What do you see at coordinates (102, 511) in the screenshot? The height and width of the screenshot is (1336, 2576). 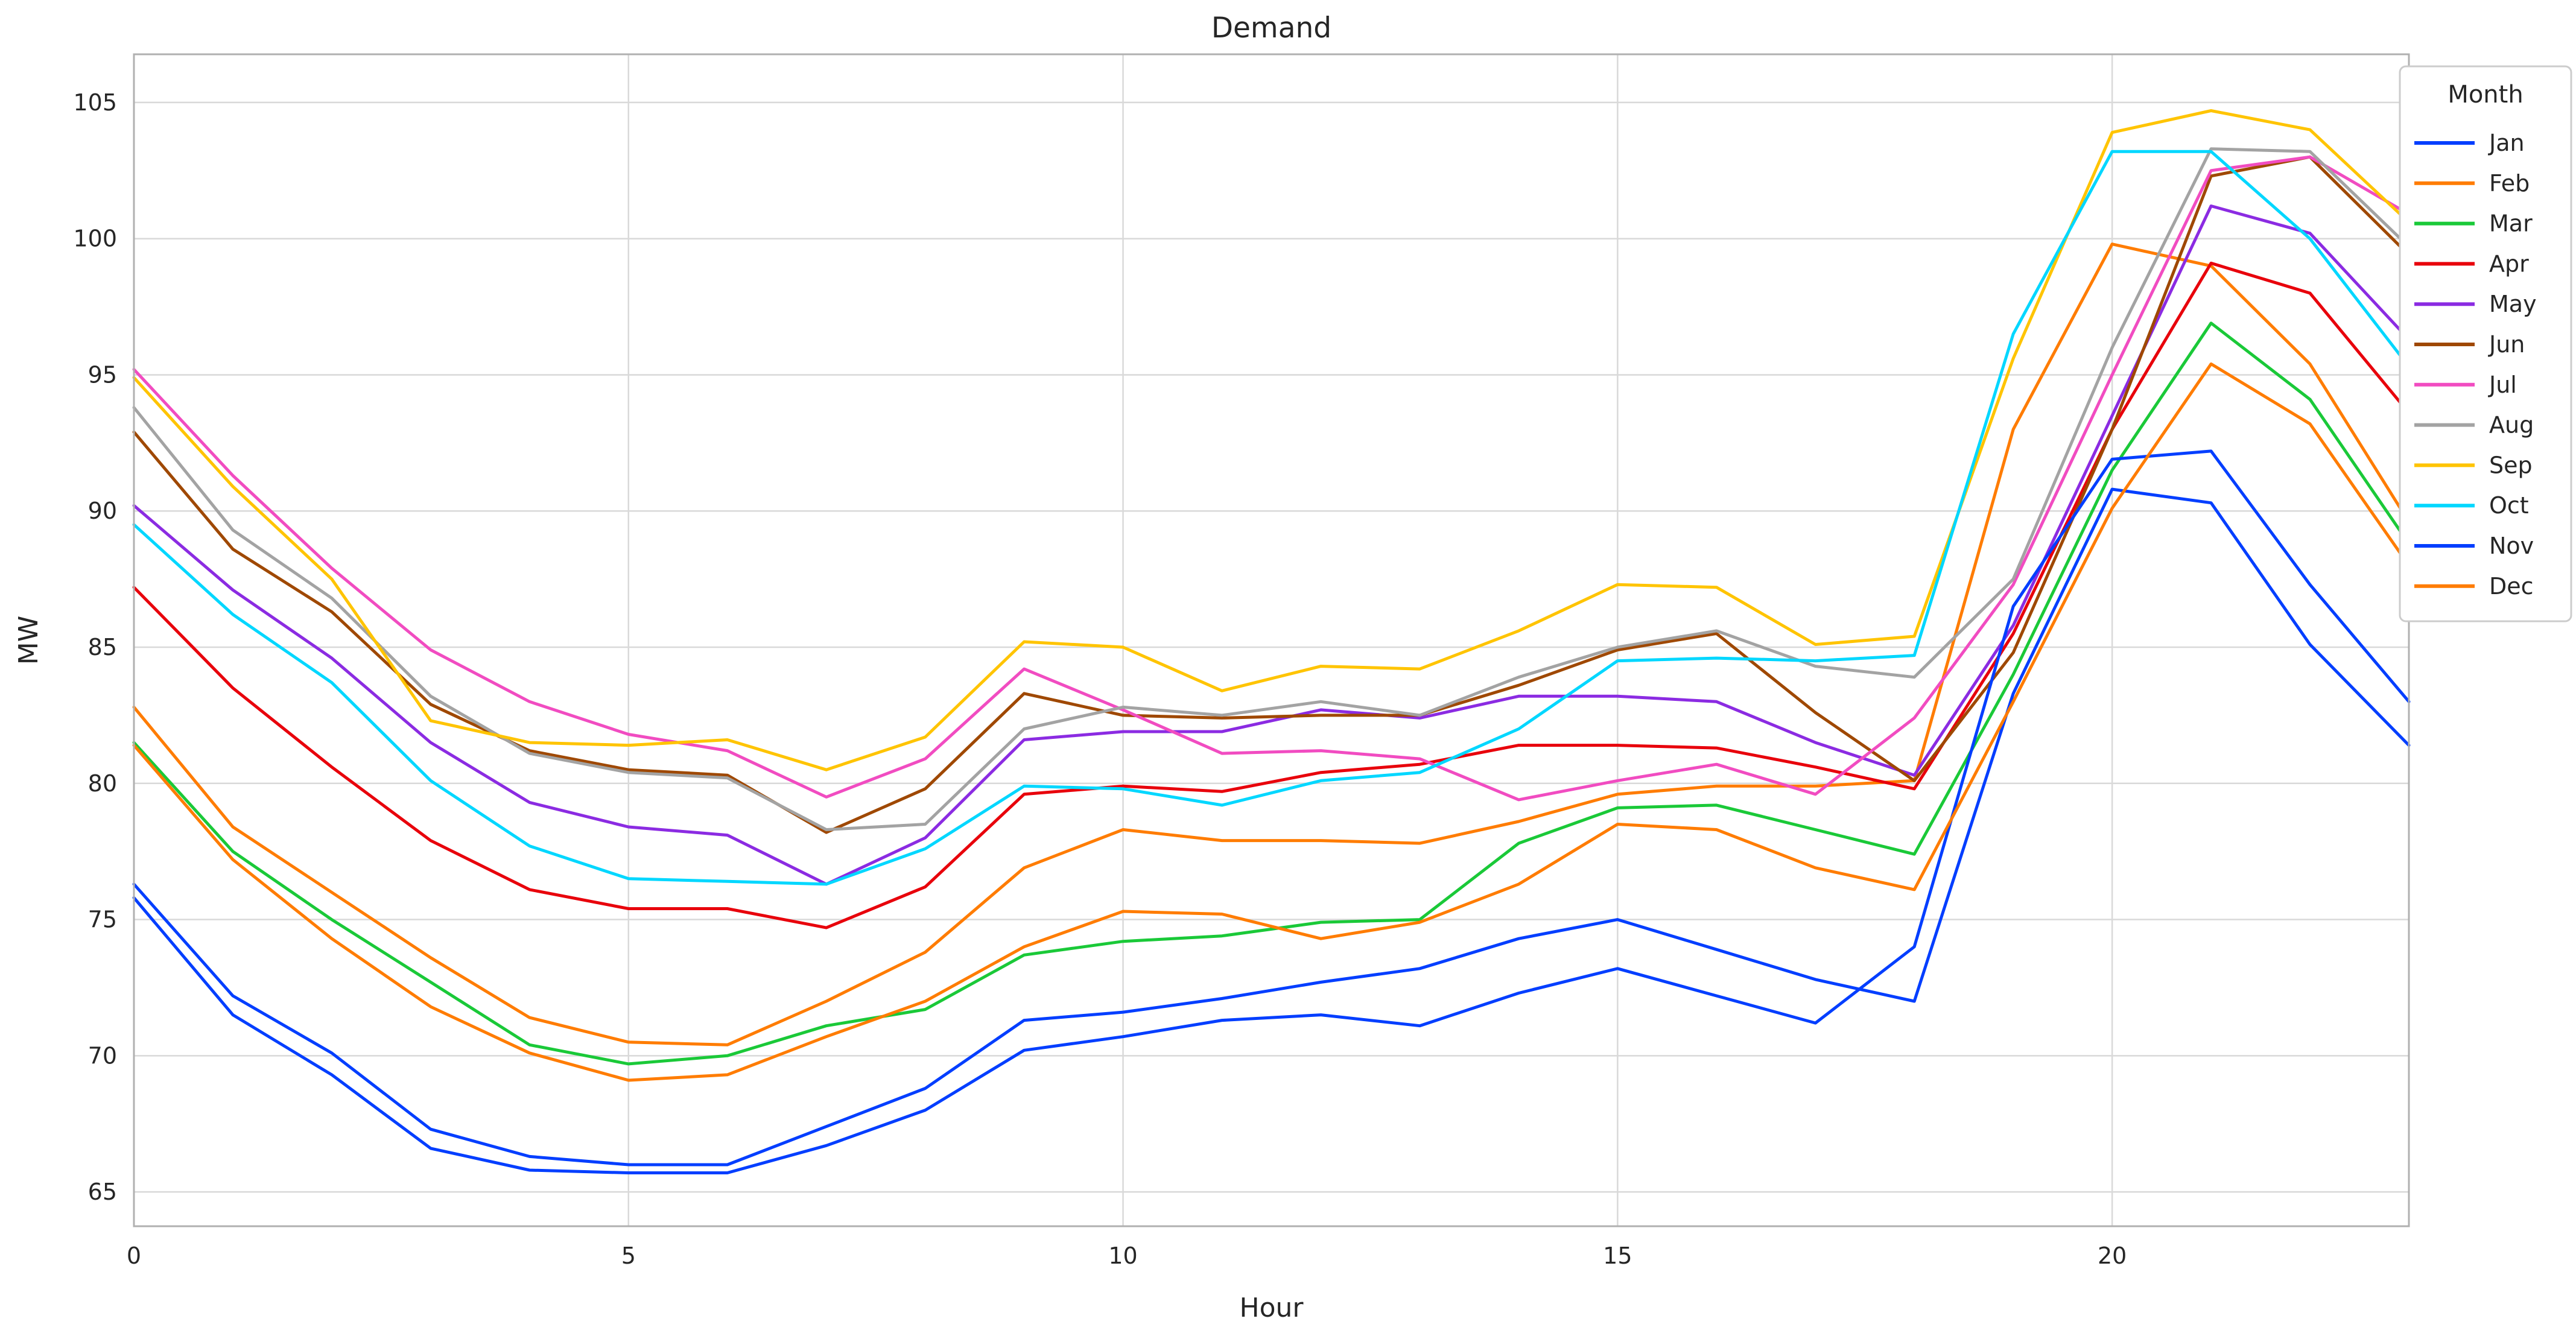 I see `y-tick-label-90: 90` at bounding box center [102, 511].